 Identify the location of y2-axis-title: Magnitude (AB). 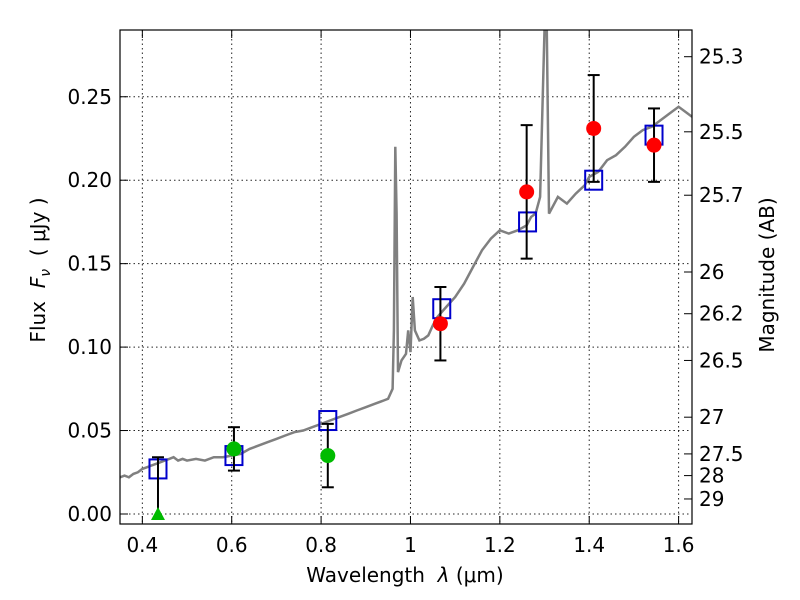
(767, 274).